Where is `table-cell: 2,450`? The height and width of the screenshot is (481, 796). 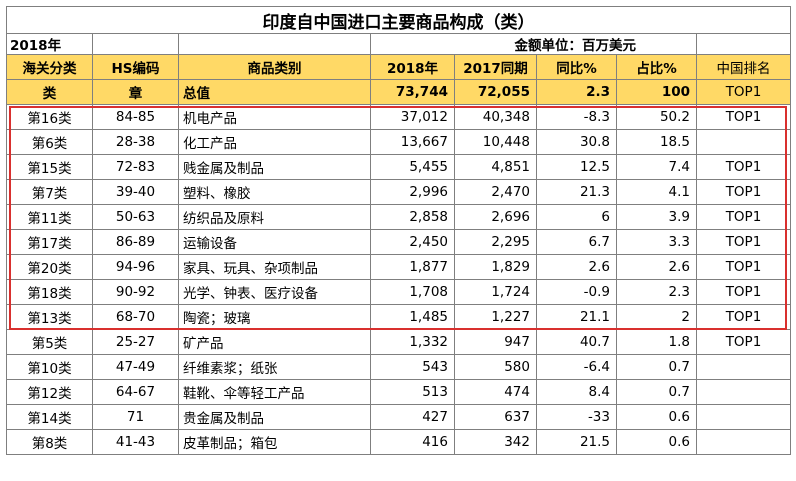
table-cell: 2,450 is located at coordinates (412, 242).